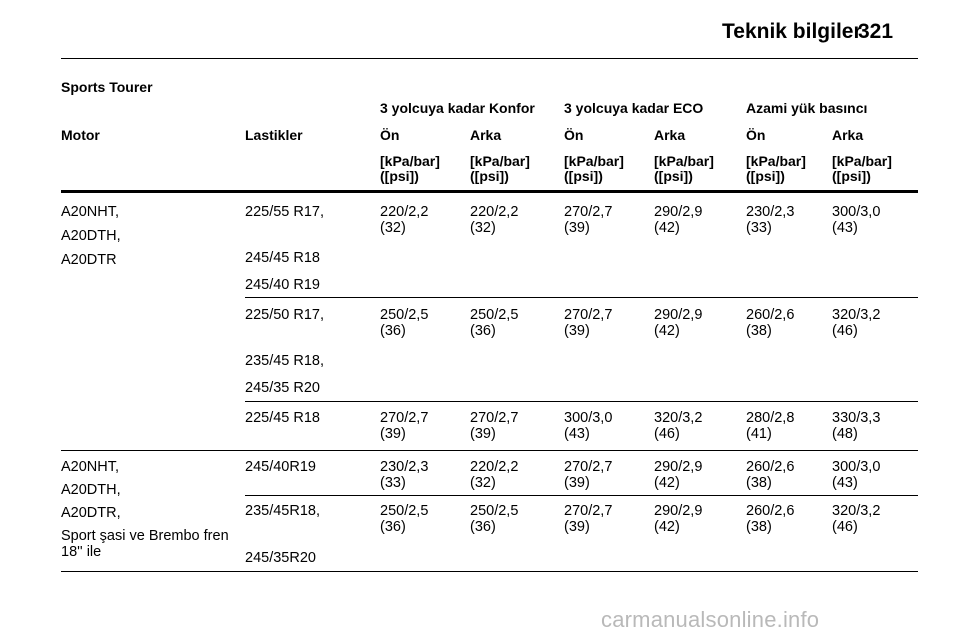  Describe the element at coordinates (856, 426) in the screenshot. I see `pressure-cell: 330/3,3 (48)` at that location.